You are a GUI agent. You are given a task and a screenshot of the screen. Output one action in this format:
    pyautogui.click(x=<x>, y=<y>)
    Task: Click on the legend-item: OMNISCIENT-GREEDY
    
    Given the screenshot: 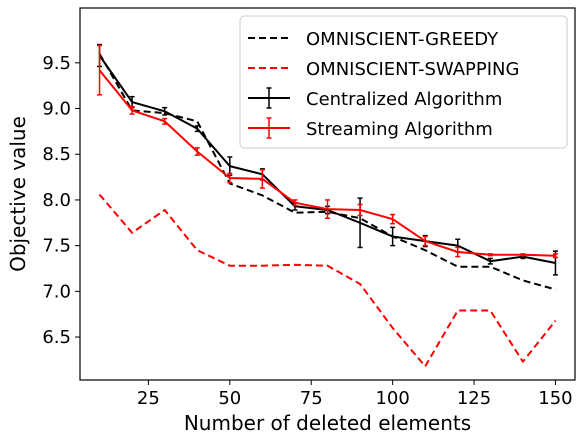 What is the action you would take?
    pyautogui.click(x=373, y=39)
    